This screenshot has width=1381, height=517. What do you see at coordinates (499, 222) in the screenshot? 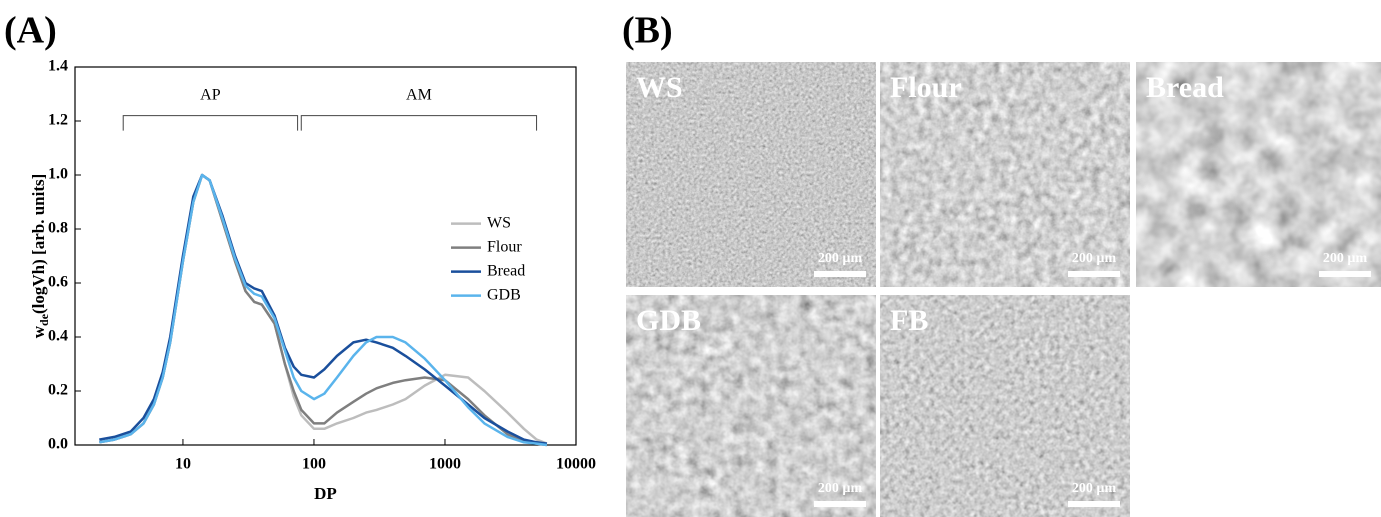
I see `legend-label: WS` at bounding box center [499, 222].